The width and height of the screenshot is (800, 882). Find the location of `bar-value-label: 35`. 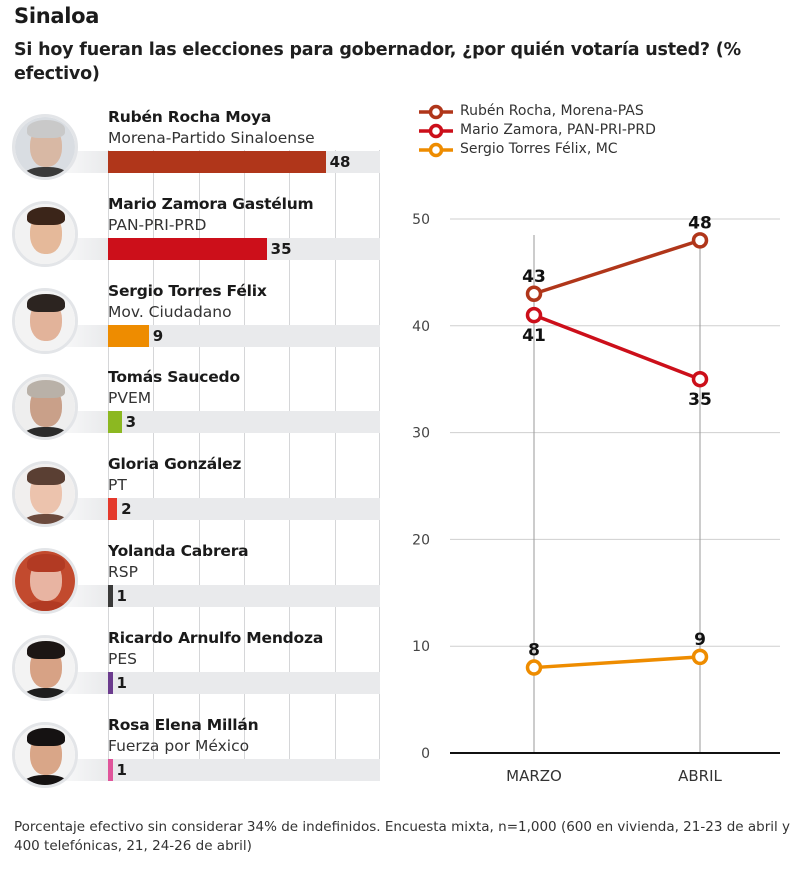

bar-value-label: 35 is located at coordinates (281, 248).